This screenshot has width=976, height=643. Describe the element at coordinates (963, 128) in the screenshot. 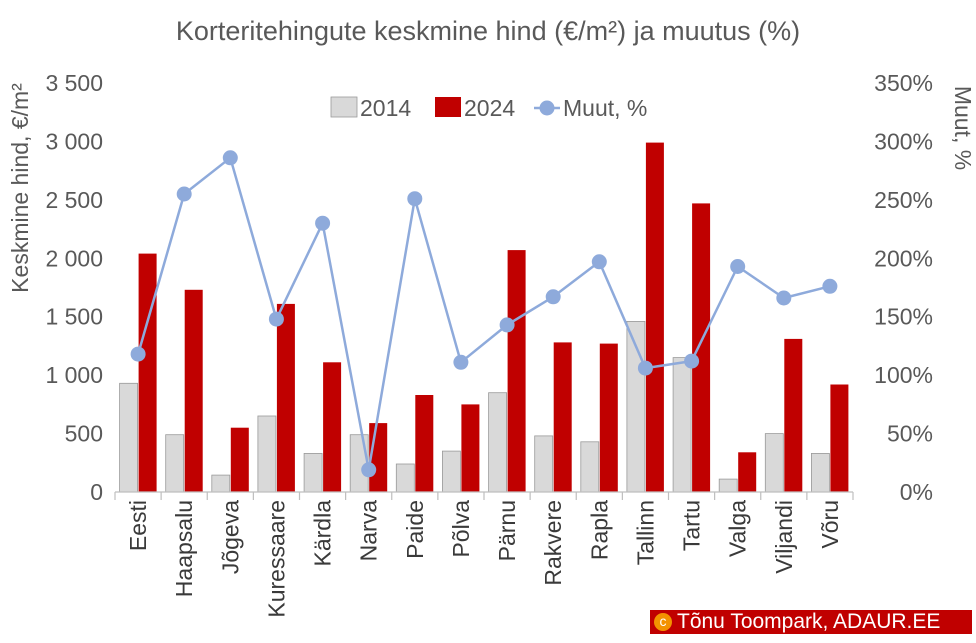

I see `y-axis-title-right: Muut, %` at that location.